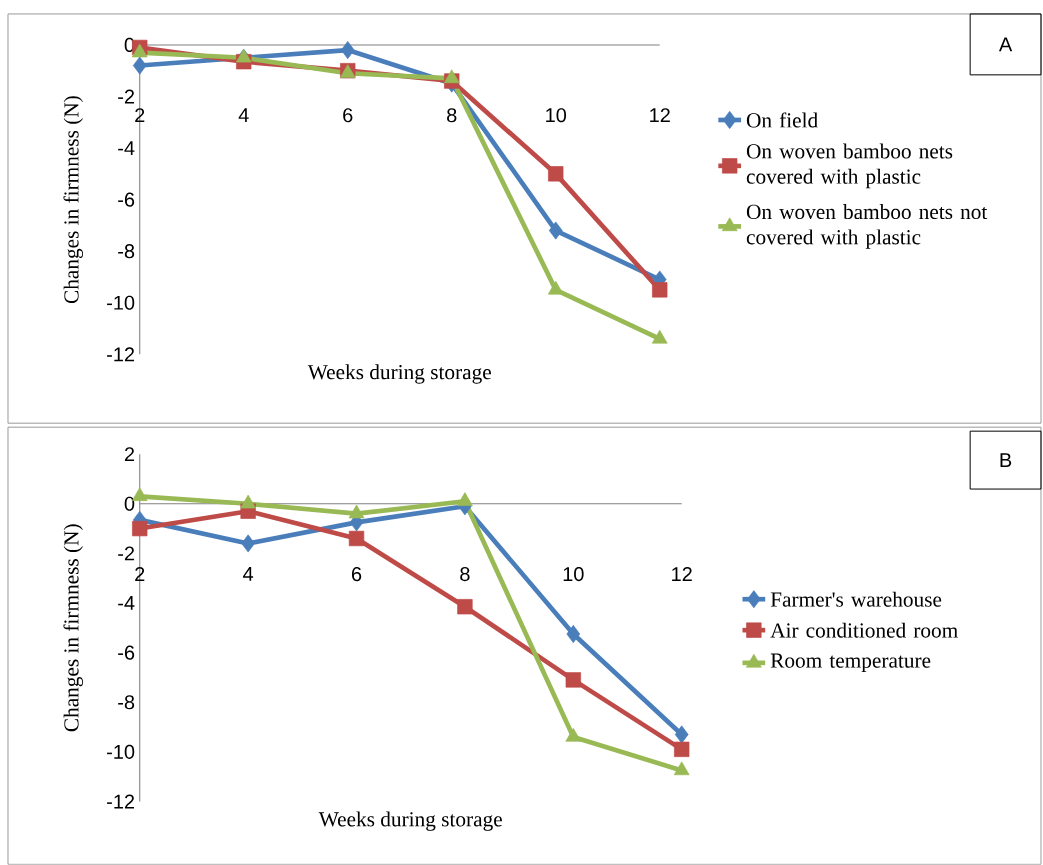  Describe the element at coordinates (850, 663) in the screenshot. I see `legend-label: Room temperature` at that location.